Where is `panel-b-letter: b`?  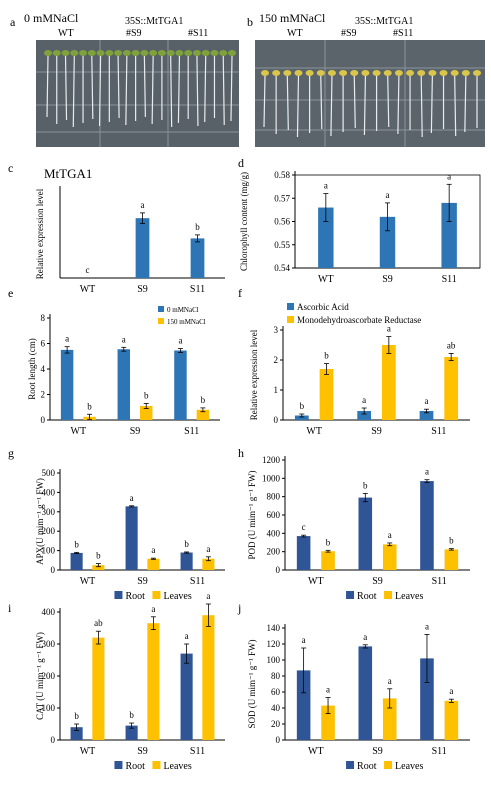 panel-b-letter: b is located at coordinates (250, 22).